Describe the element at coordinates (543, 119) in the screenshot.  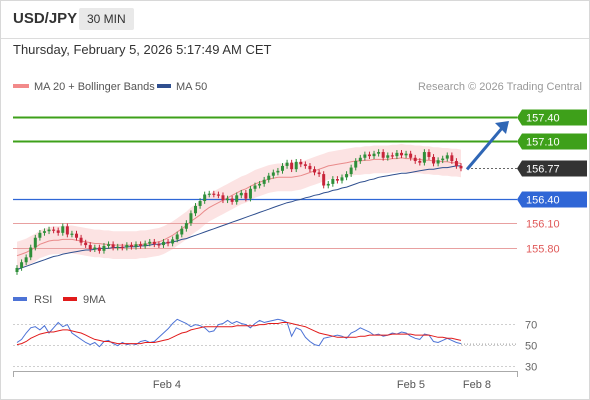
I see `level-value: 157.40` at that location.